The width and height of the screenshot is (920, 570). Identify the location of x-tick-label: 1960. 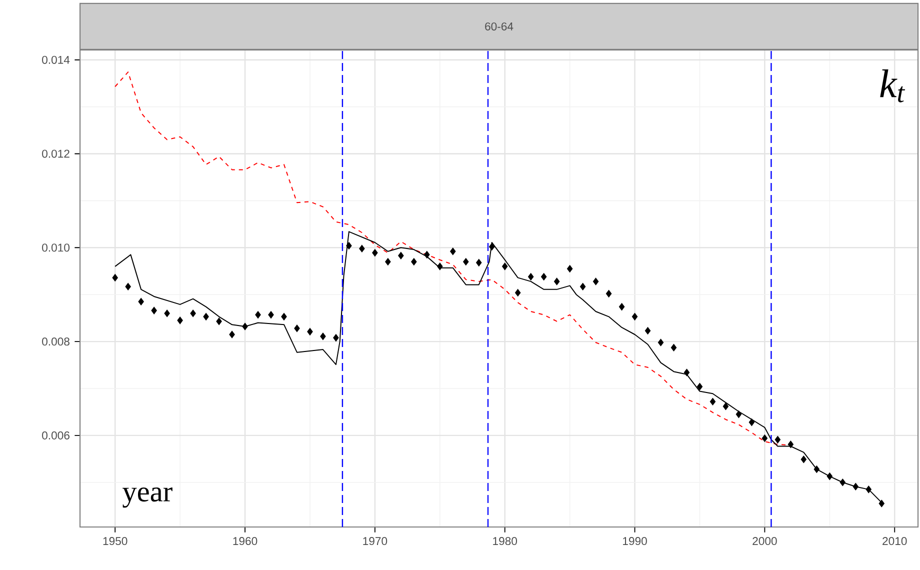
(245, 541).